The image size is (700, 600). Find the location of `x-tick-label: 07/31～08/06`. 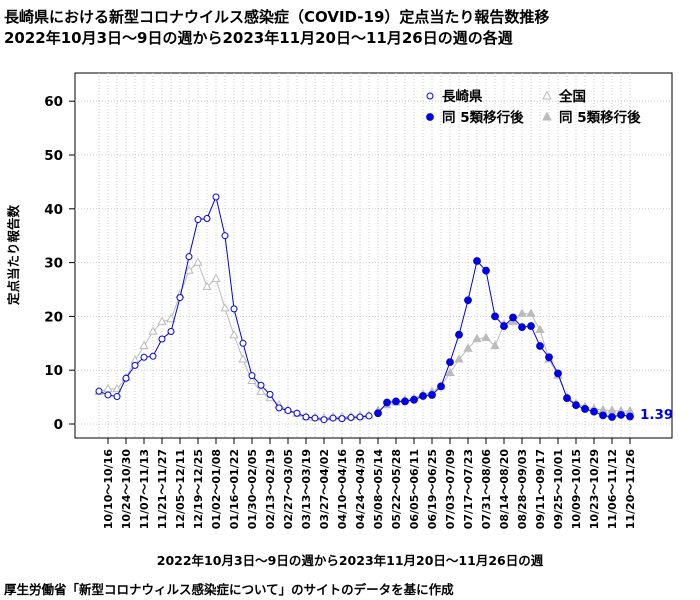

x-tick-label: 07/31～08/06 is located at coordinates (486, 489).